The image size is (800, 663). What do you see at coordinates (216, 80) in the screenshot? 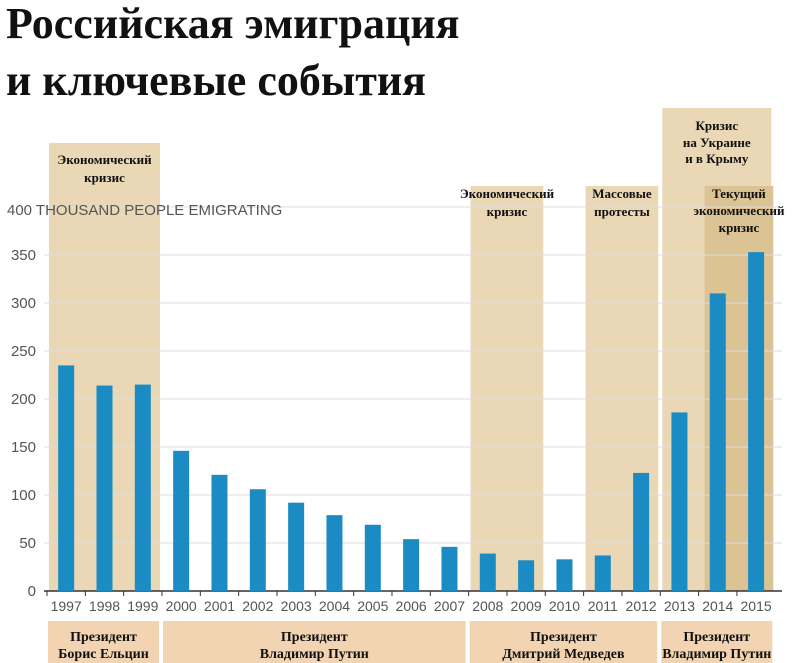
I see `chart-title-line-2: и ключевые события` at bounding box center [216, 80].